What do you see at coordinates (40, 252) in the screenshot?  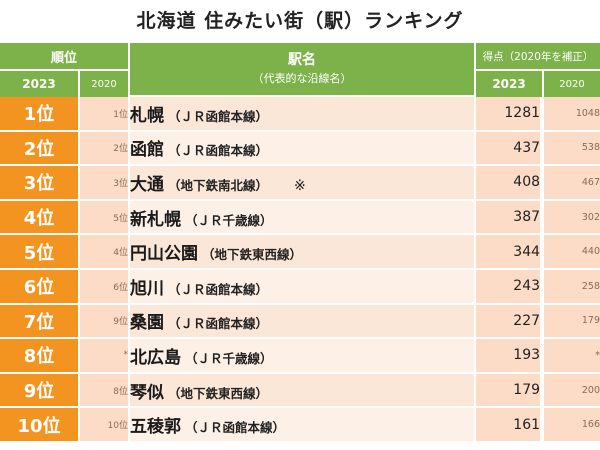 I see `rank-cell: 5位` at bounding box center [40, 252].